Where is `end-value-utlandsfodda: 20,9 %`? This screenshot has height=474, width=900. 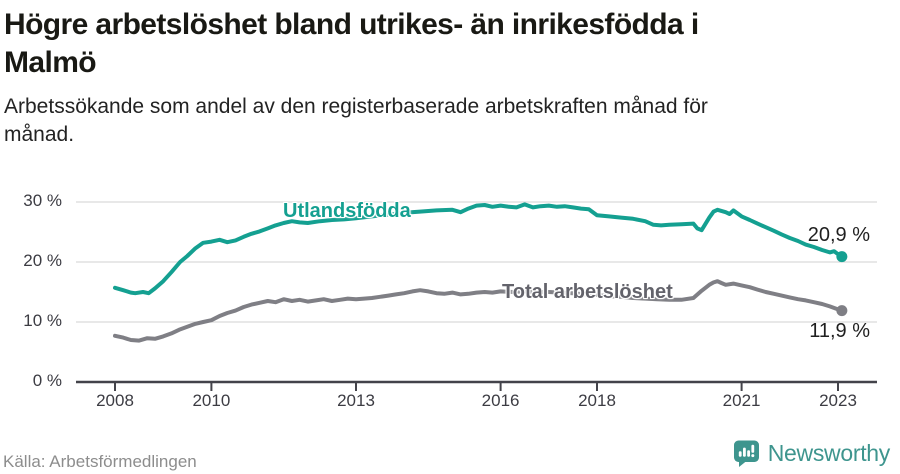 end-value-utlandsfodda: 20,9 % is located at coordinates (838, 235).